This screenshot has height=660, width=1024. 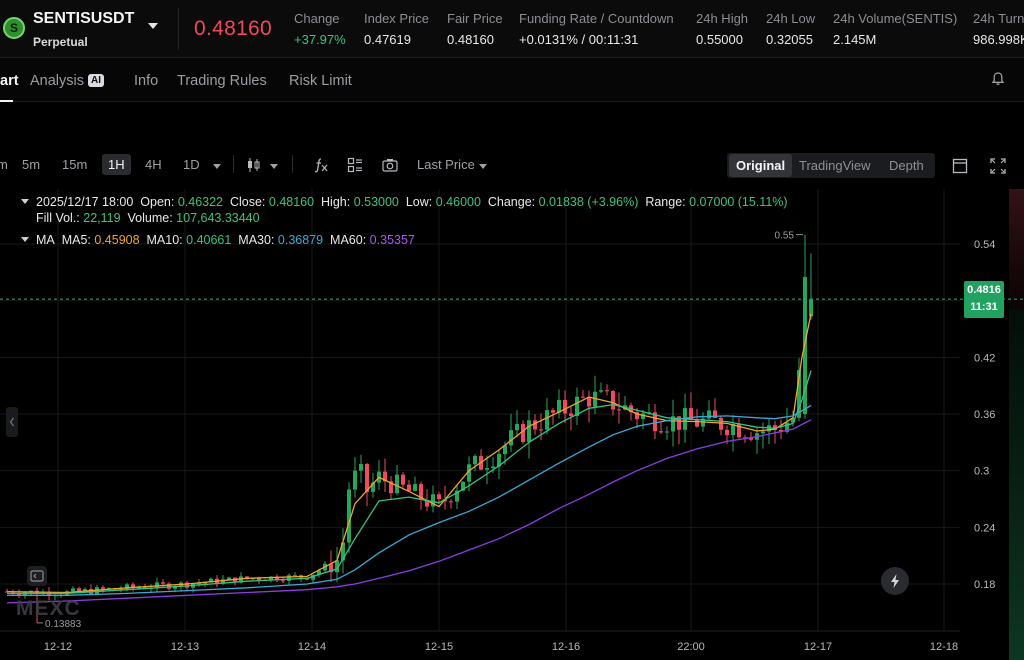 I want to click on stat-fair-price: Fair Price 0.48160, so click(x=475, y=29).